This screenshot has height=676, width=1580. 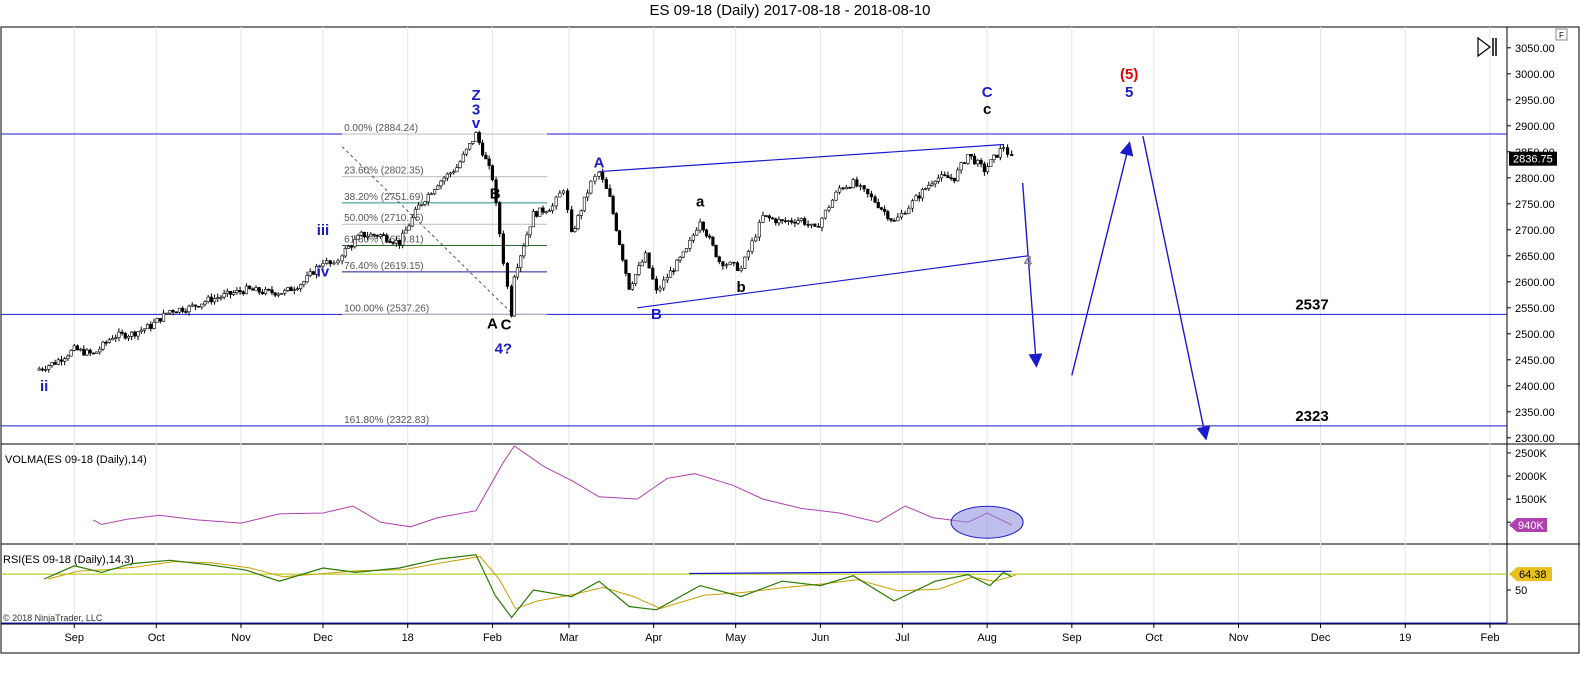 What do you see at coordinates (1129, 92) in the screenshot?
I see `wave-label: 5` at bounding box center [1129, 92].